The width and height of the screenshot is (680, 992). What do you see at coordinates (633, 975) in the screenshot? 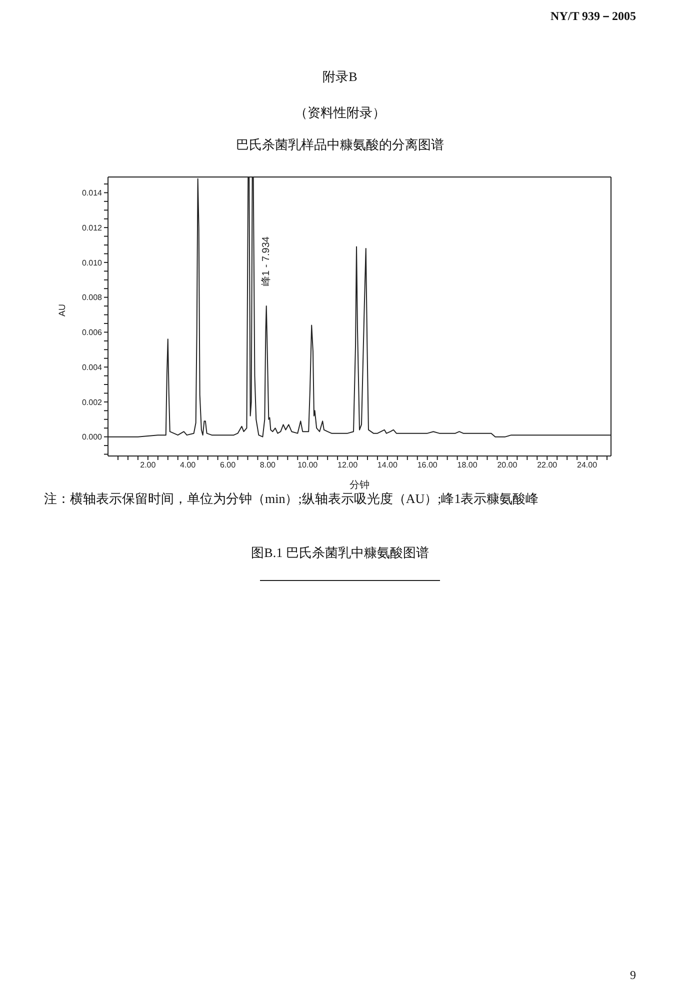
I see `text: 9` at bounding box center [633, 975].